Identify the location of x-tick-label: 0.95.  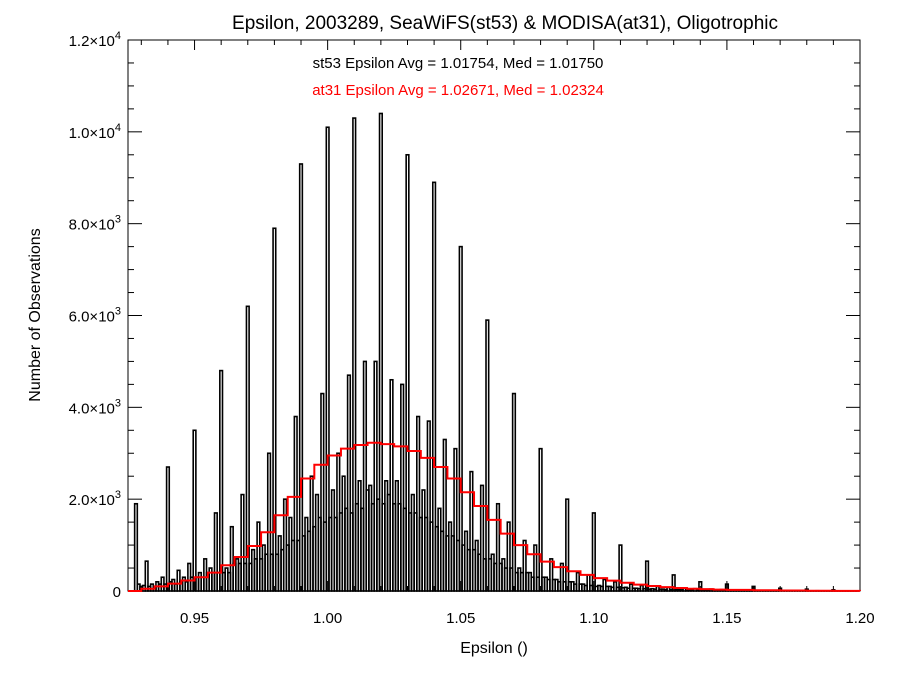
(194, 618).